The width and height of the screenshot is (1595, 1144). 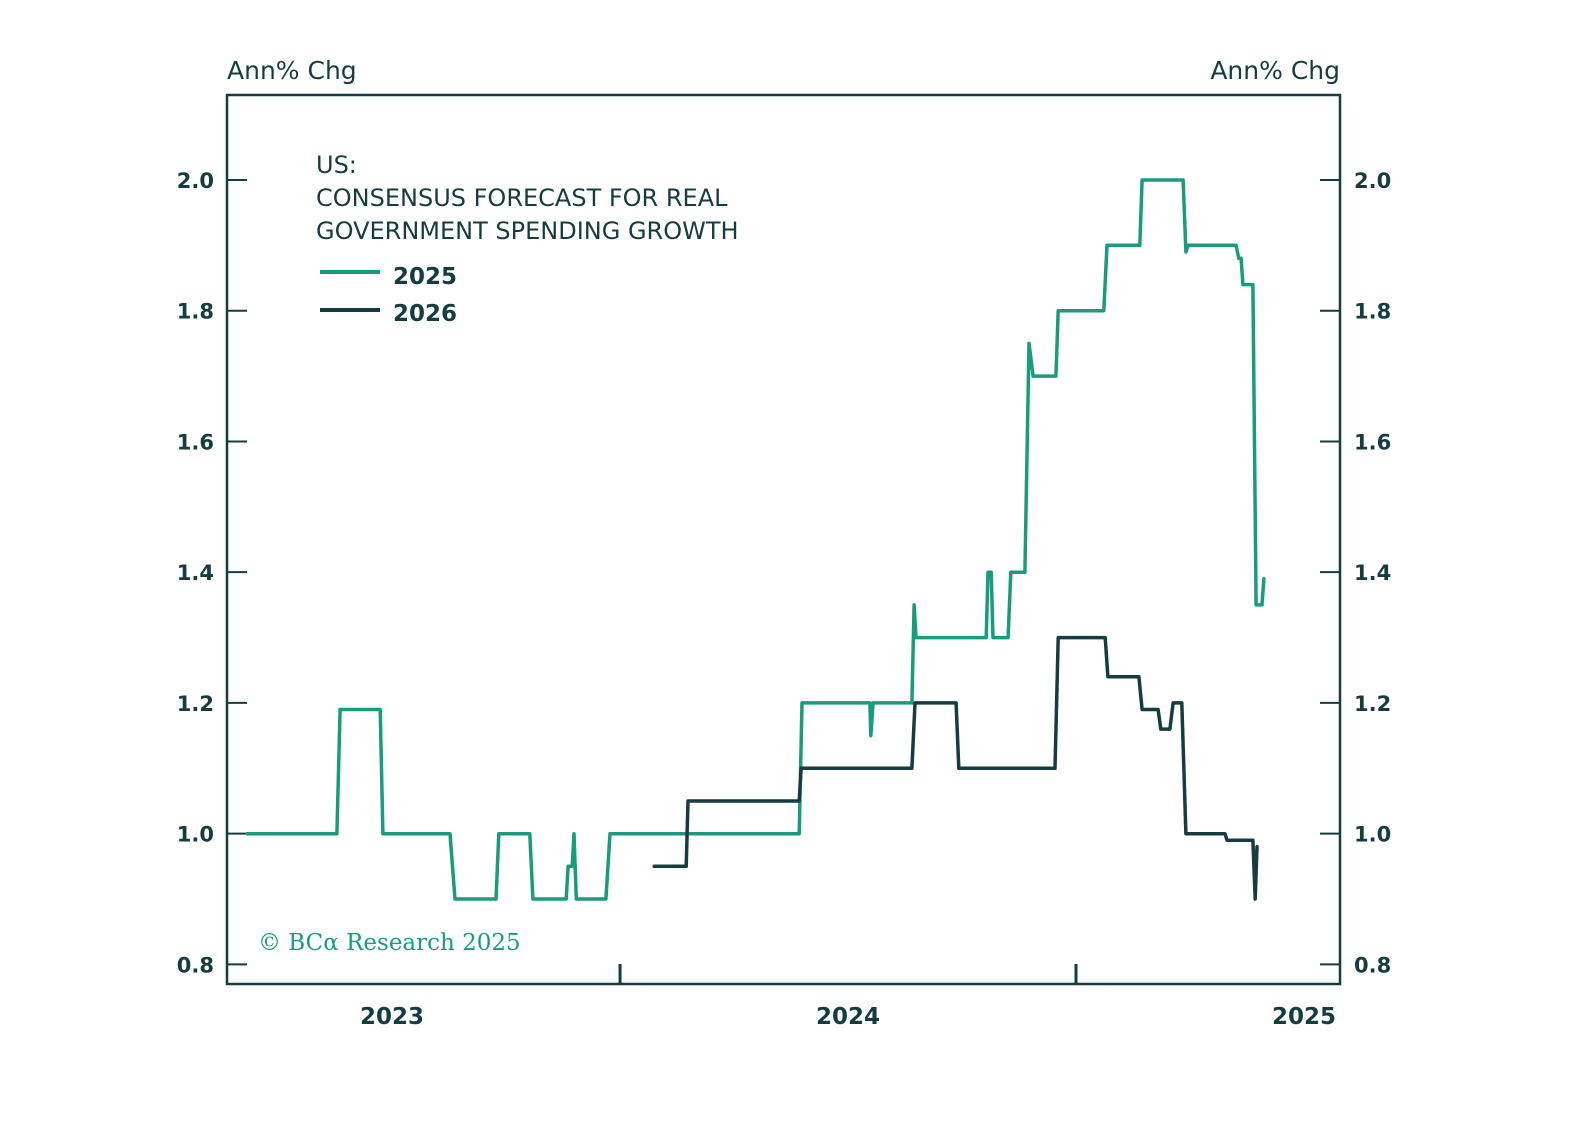 I want to click on y-ticks-right: 0.8 1.0 1.2 1.4 1.6 1.8 2.0, so click(x=1355, y=573).